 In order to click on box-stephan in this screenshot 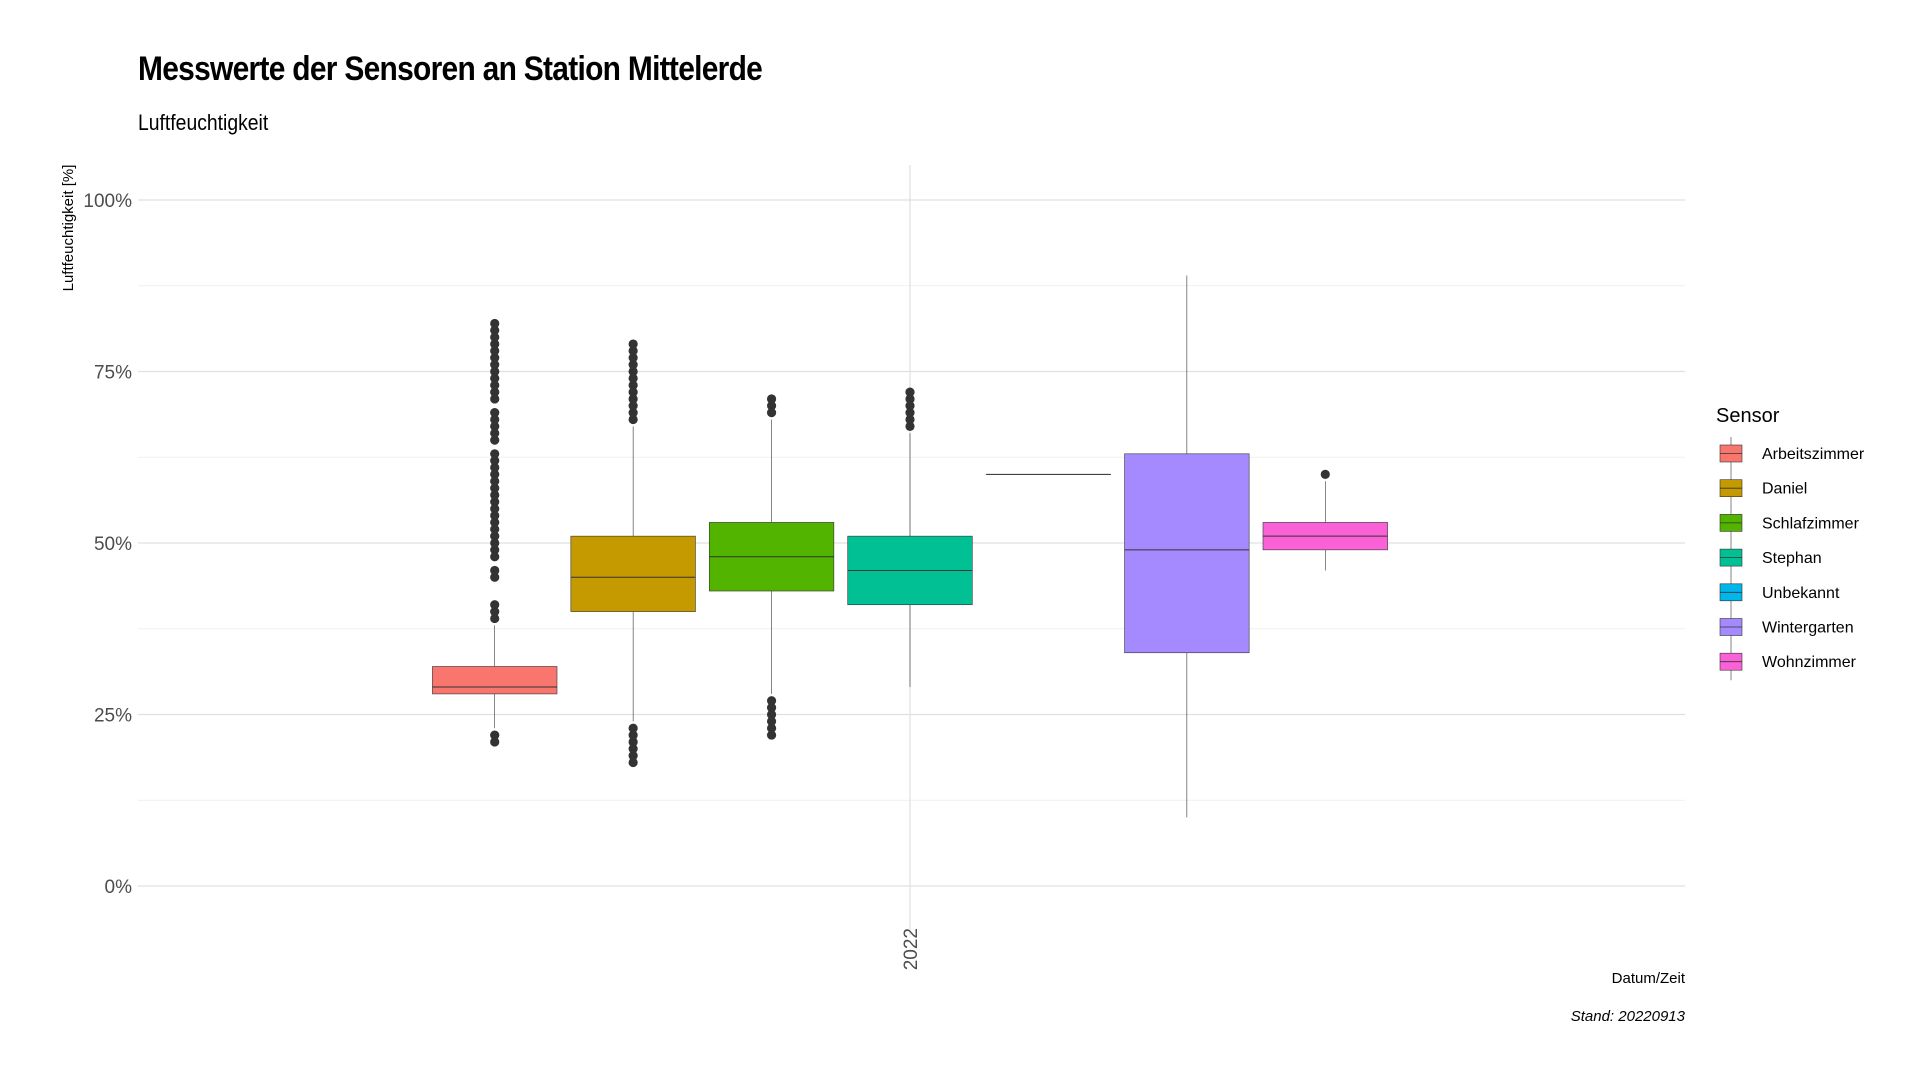, I will do `click(910, 537)`.